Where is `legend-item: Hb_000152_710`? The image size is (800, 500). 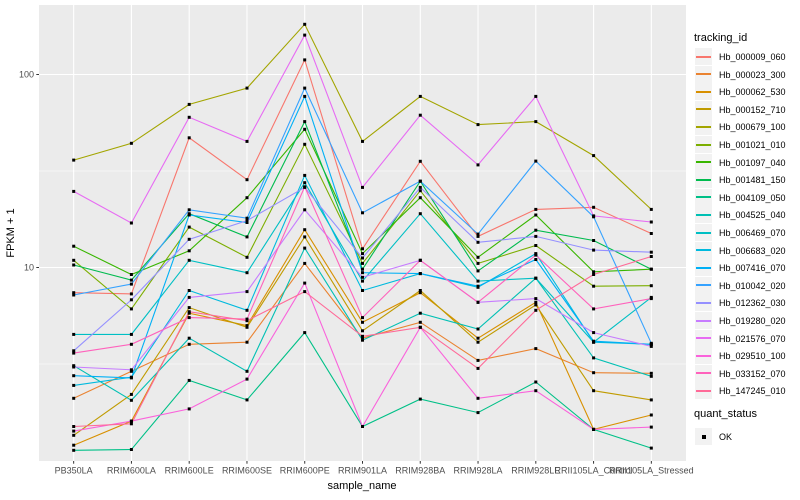
legend-item: Hb_000152_710 is located at coordinates (745, 109).